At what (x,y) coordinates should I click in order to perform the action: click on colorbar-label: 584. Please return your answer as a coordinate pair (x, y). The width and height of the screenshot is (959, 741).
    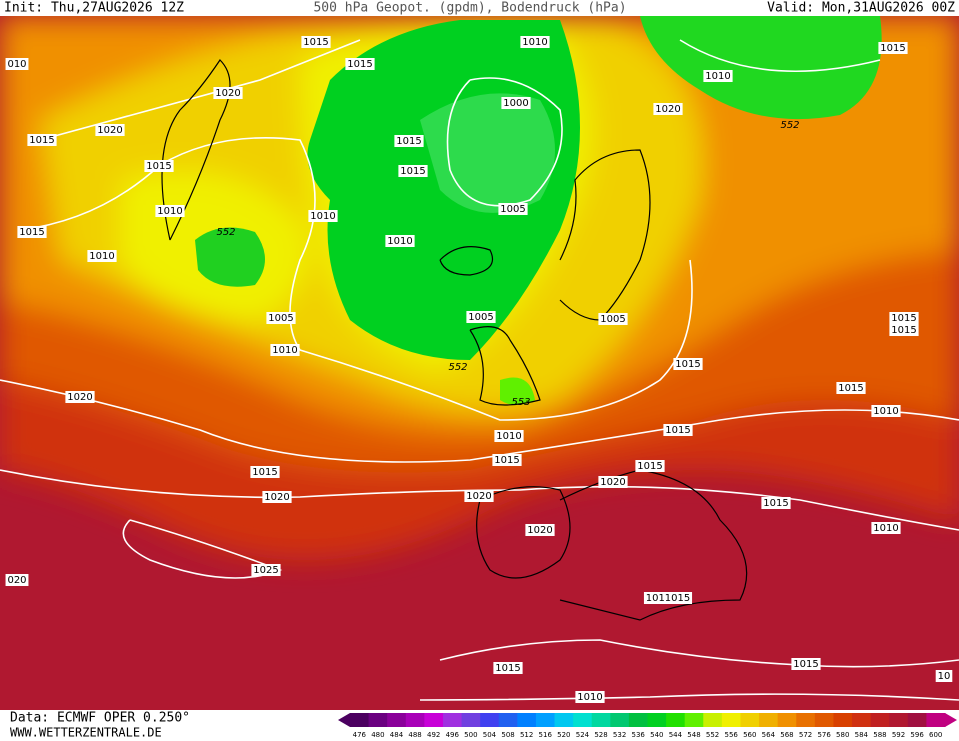
    Looking at the image, I should click on (862, 735).